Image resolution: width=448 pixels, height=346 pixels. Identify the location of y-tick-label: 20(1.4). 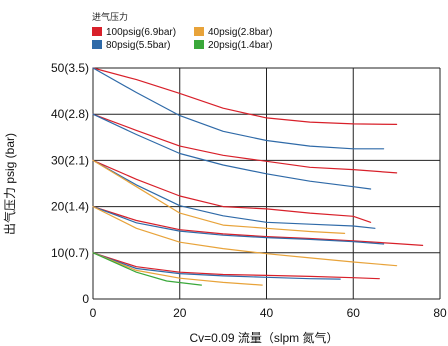
(70, 207).